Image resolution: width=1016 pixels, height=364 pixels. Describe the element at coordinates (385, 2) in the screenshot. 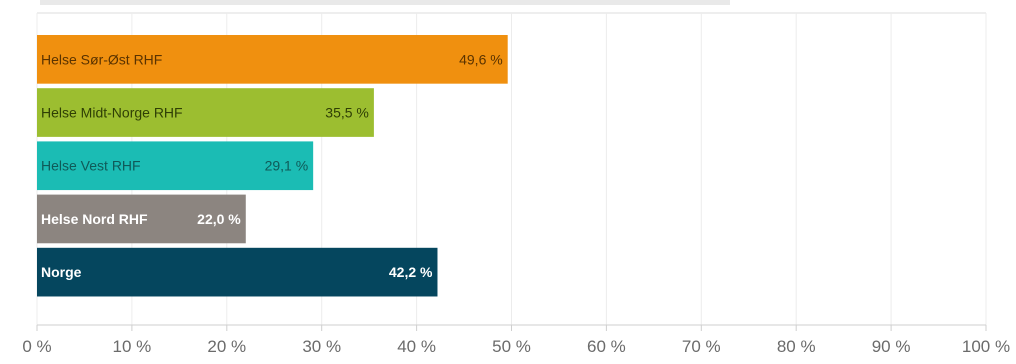

I see `cropped-title-remnant` at that location.